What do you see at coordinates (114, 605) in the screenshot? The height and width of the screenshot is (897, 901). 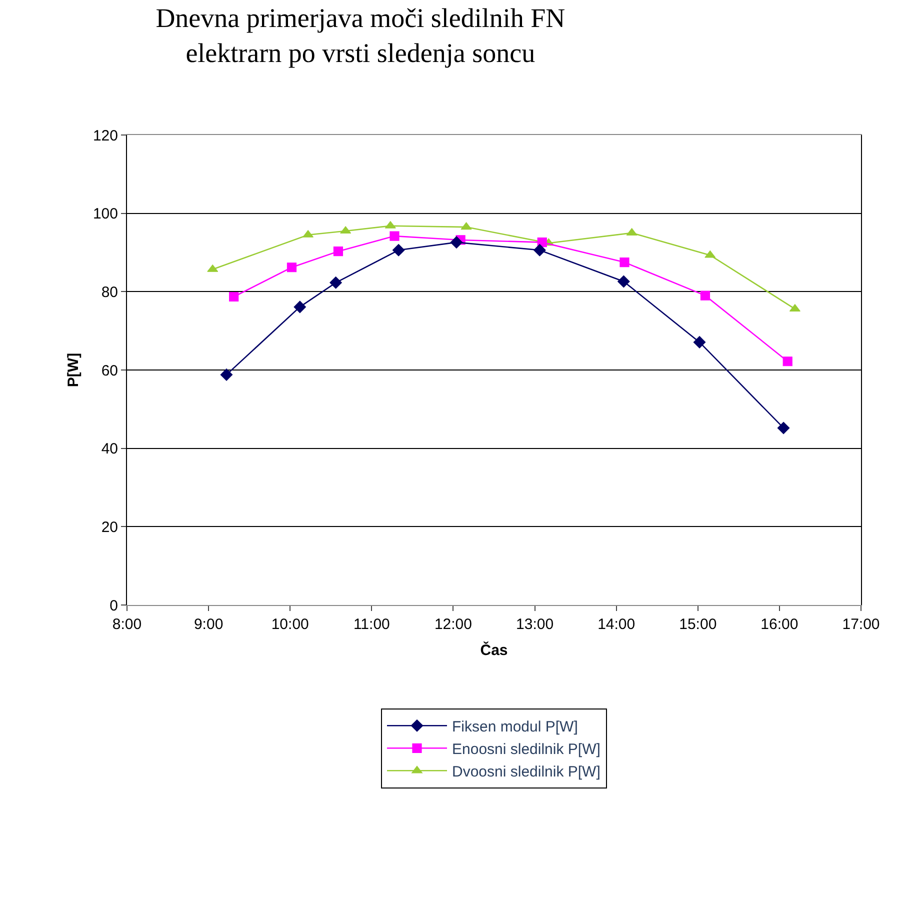 I see `y-tick-label: 0` at bounding box center [114, 605].